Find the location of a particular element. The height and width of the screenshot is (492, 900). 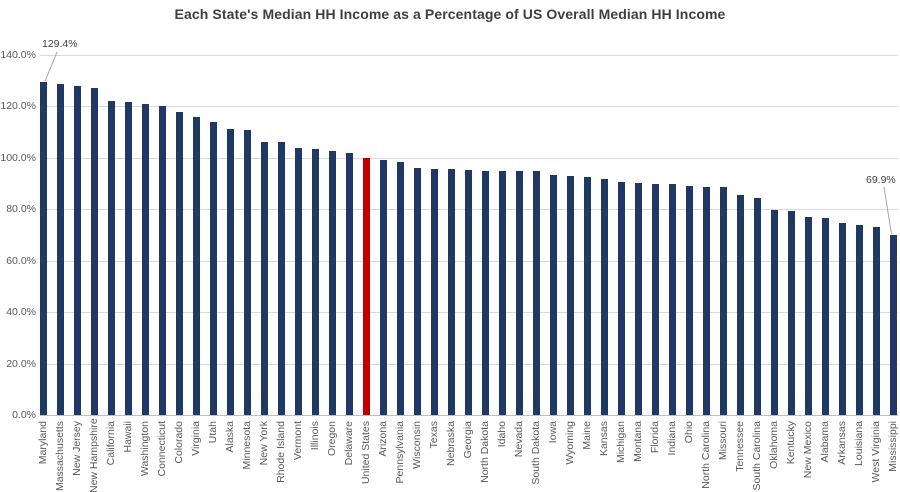

x-axis-label: Ohio is located at coordinates (688, 432).